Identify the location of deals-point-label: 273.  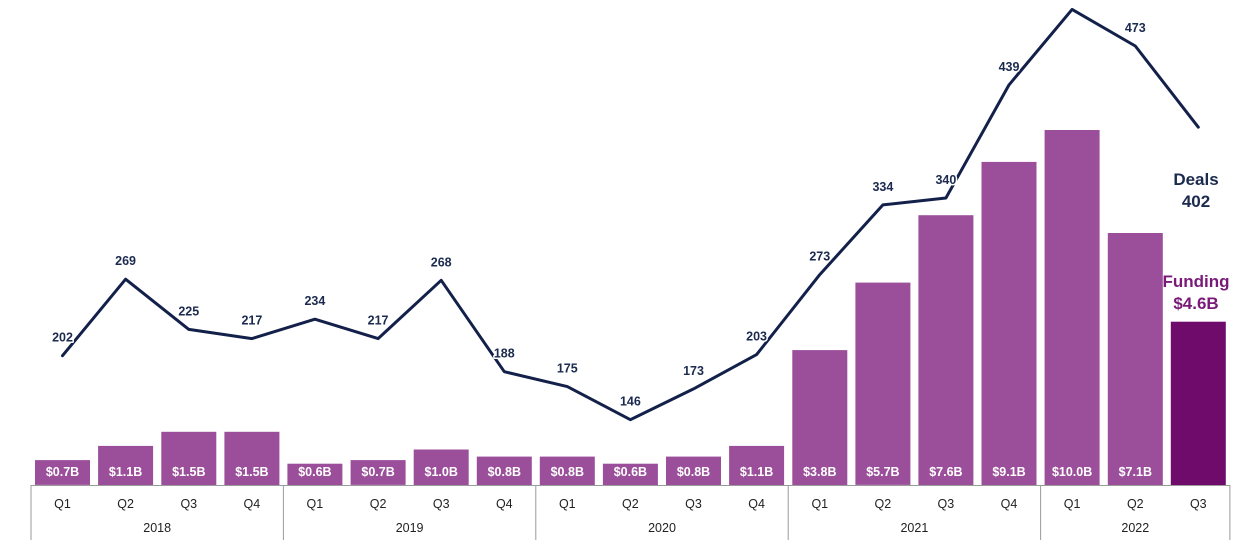
(819, 257).